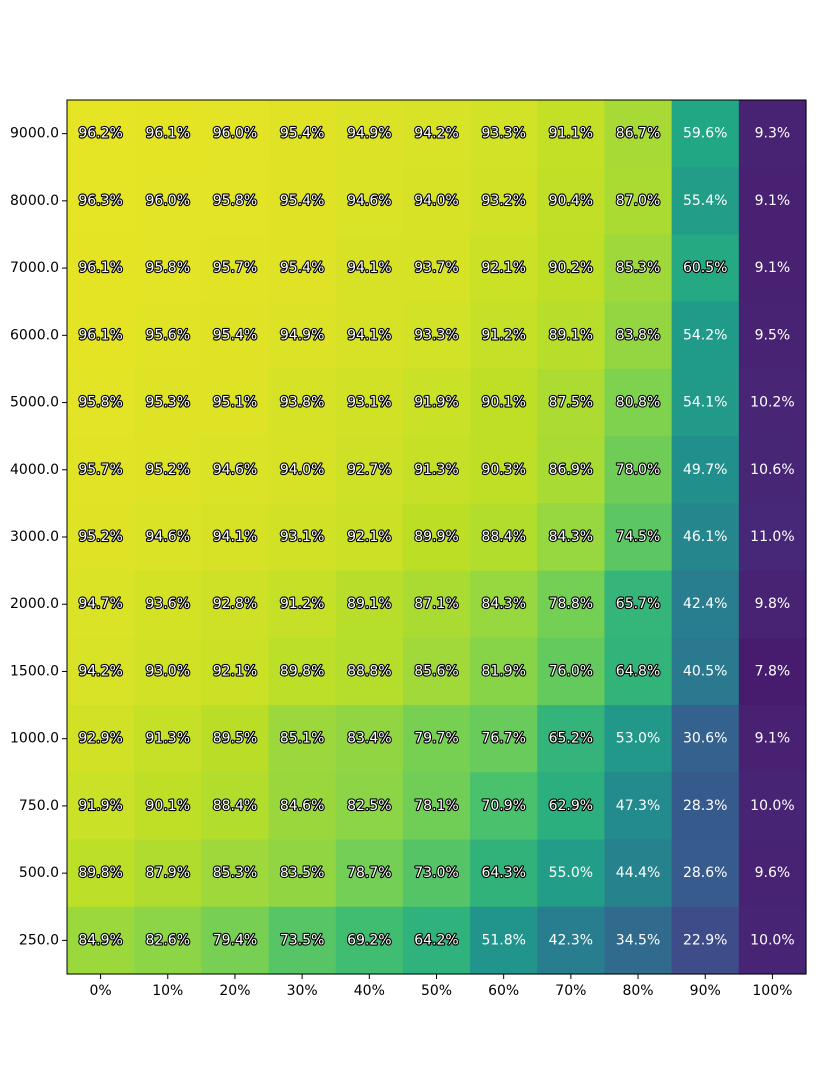 This screenshot has height=1075, width=830. Describe the element at coordinates (705, 335) in the screenshot. I see `heatmap-cell-label: 54.2%` at that location.